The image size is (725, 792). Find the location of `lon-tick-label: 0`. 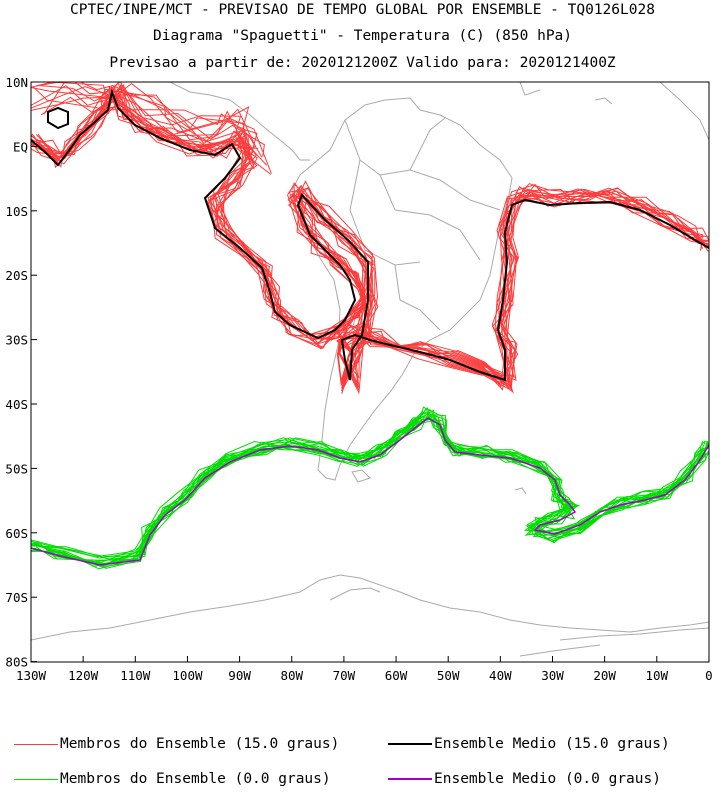

lon-tick-label: 0 is located at coordinates (709, 675).